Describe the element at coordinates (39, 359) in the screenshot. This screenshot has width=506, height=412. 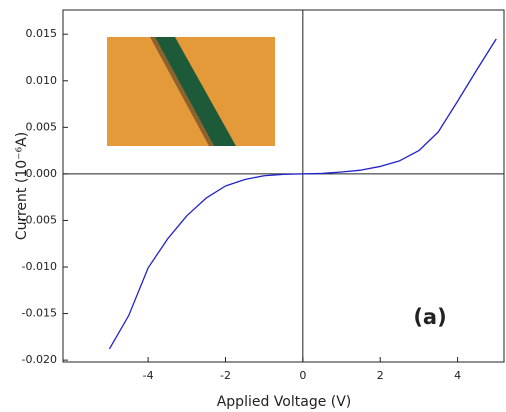
I see `y-tick-label: -0.020` at that location.